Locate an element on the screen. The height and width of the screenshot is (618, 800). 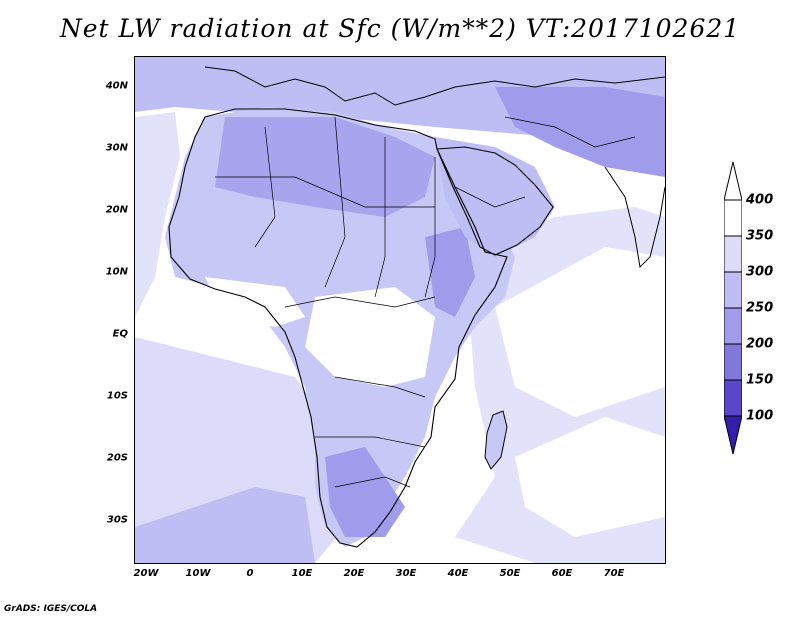
southern-ocean-field is located at coordinates (225, 525).